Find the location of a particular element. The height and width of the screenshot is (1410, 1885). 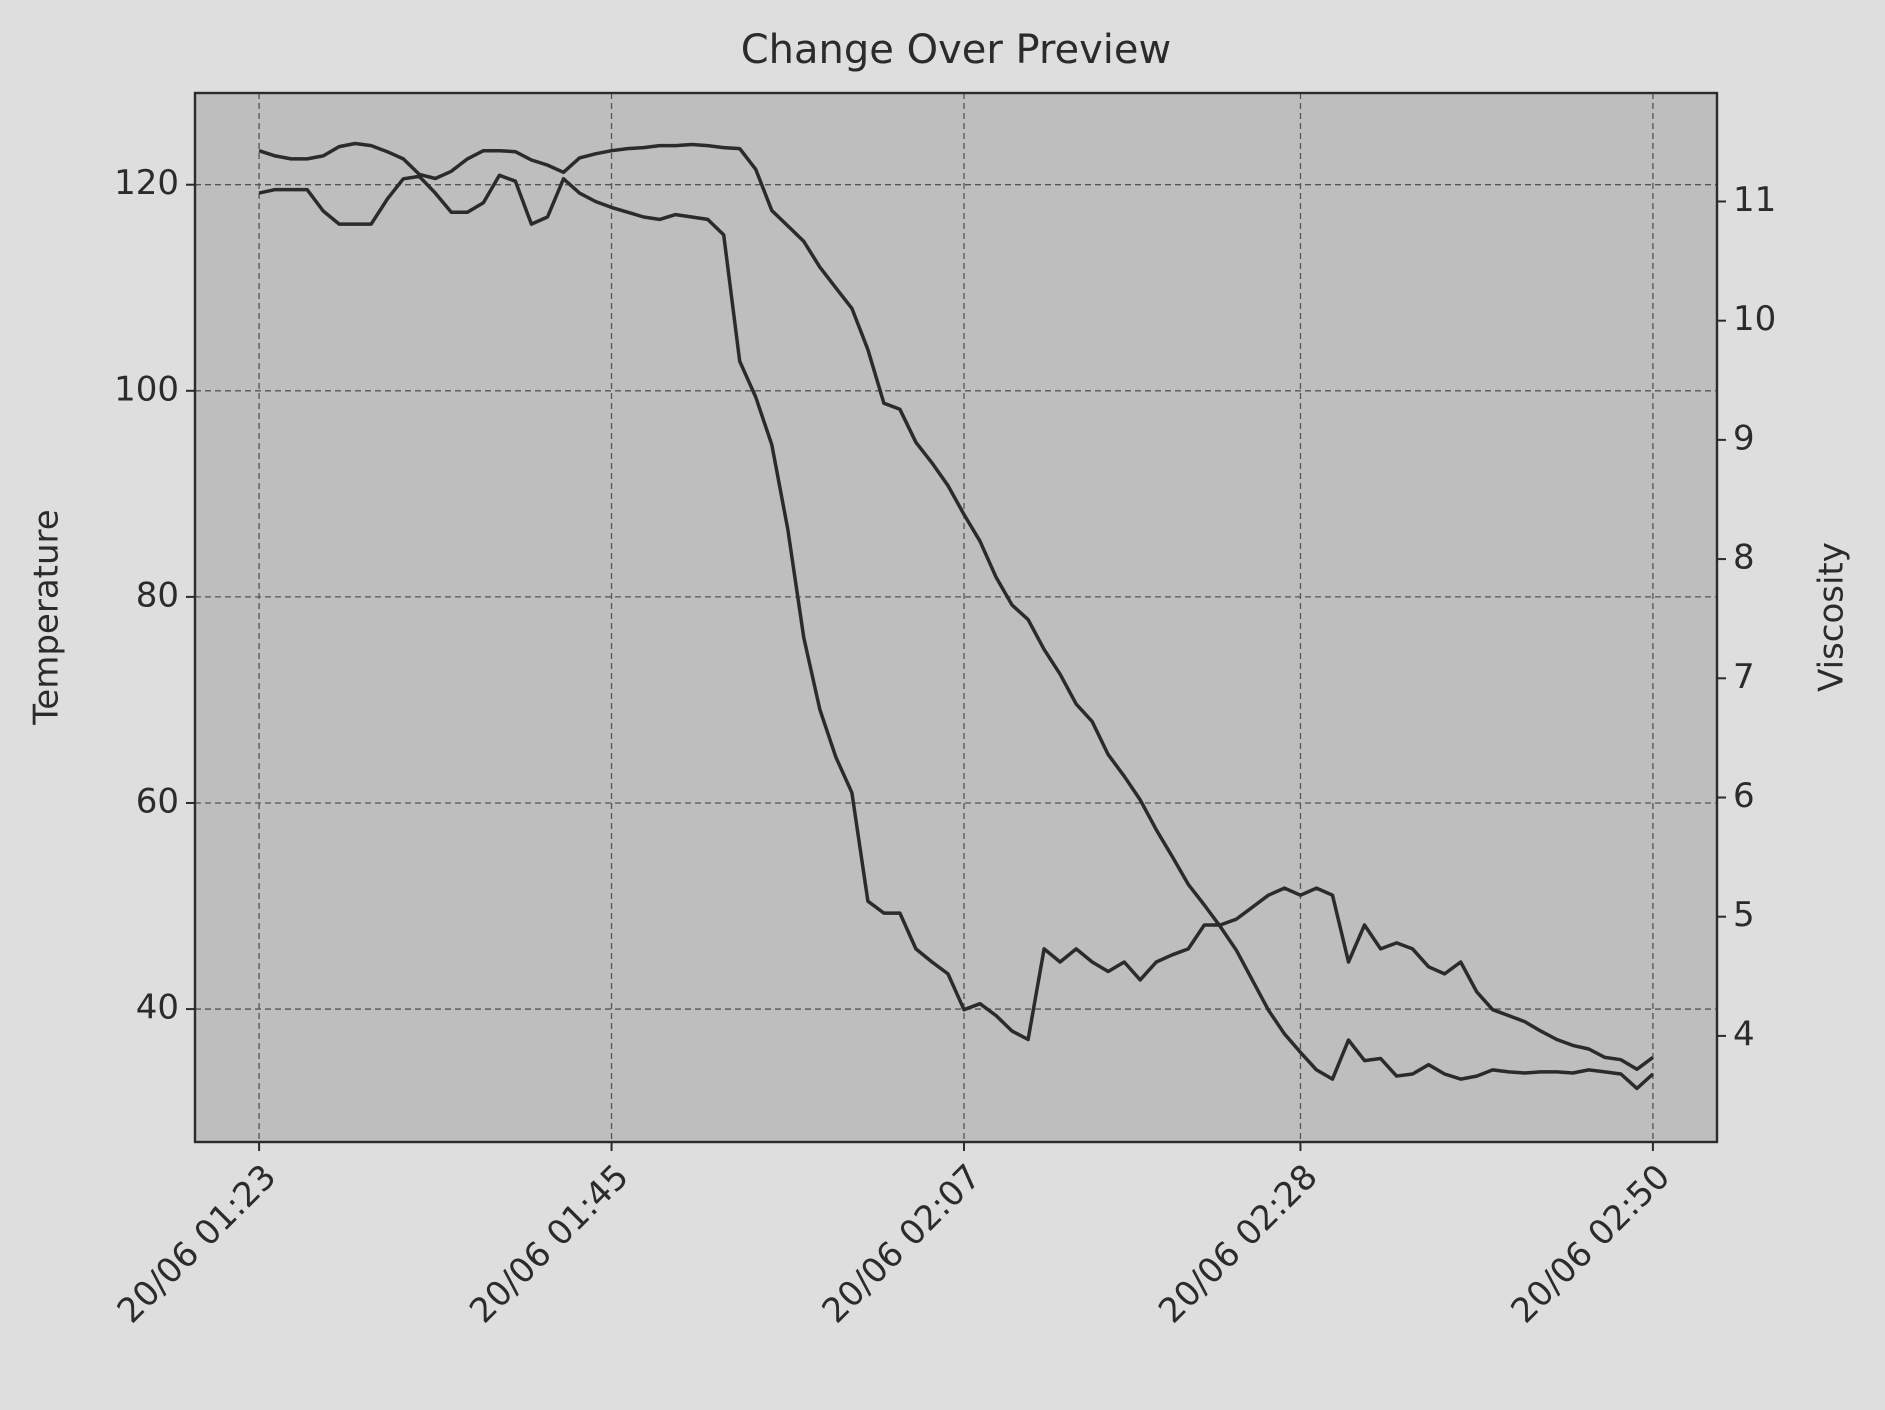

y-tick-label: 100 is located at coordinates (146, 389).